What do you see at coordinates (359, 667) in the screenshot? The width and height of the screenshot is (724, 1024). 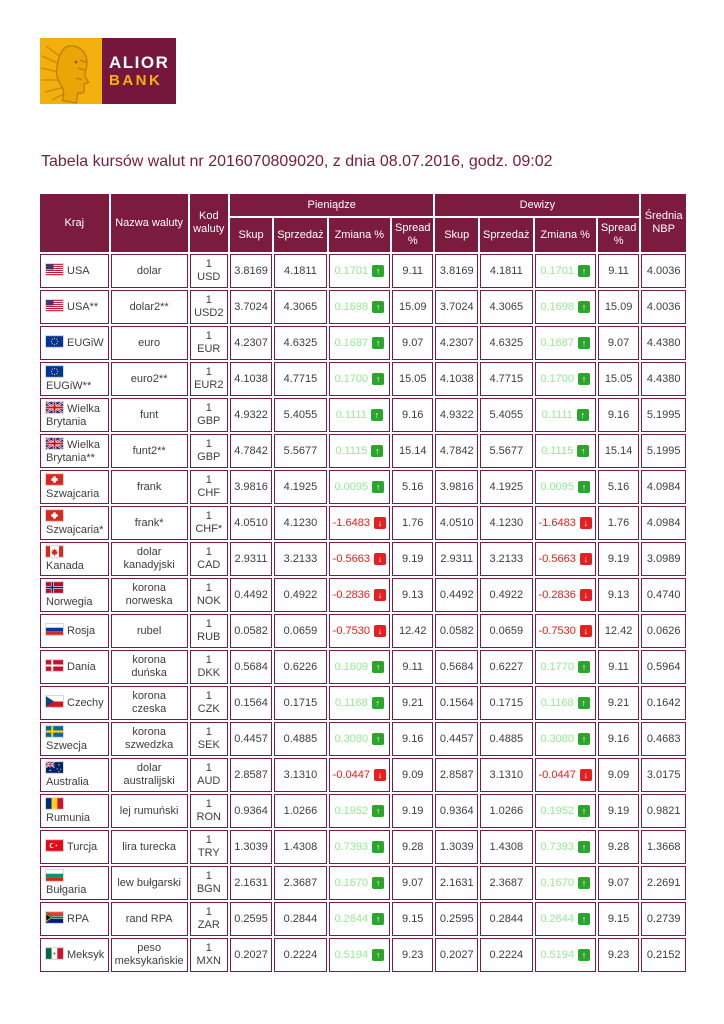 I see `cash-change-cell: 0.1609 ↑` at bounding box center [359, 667].